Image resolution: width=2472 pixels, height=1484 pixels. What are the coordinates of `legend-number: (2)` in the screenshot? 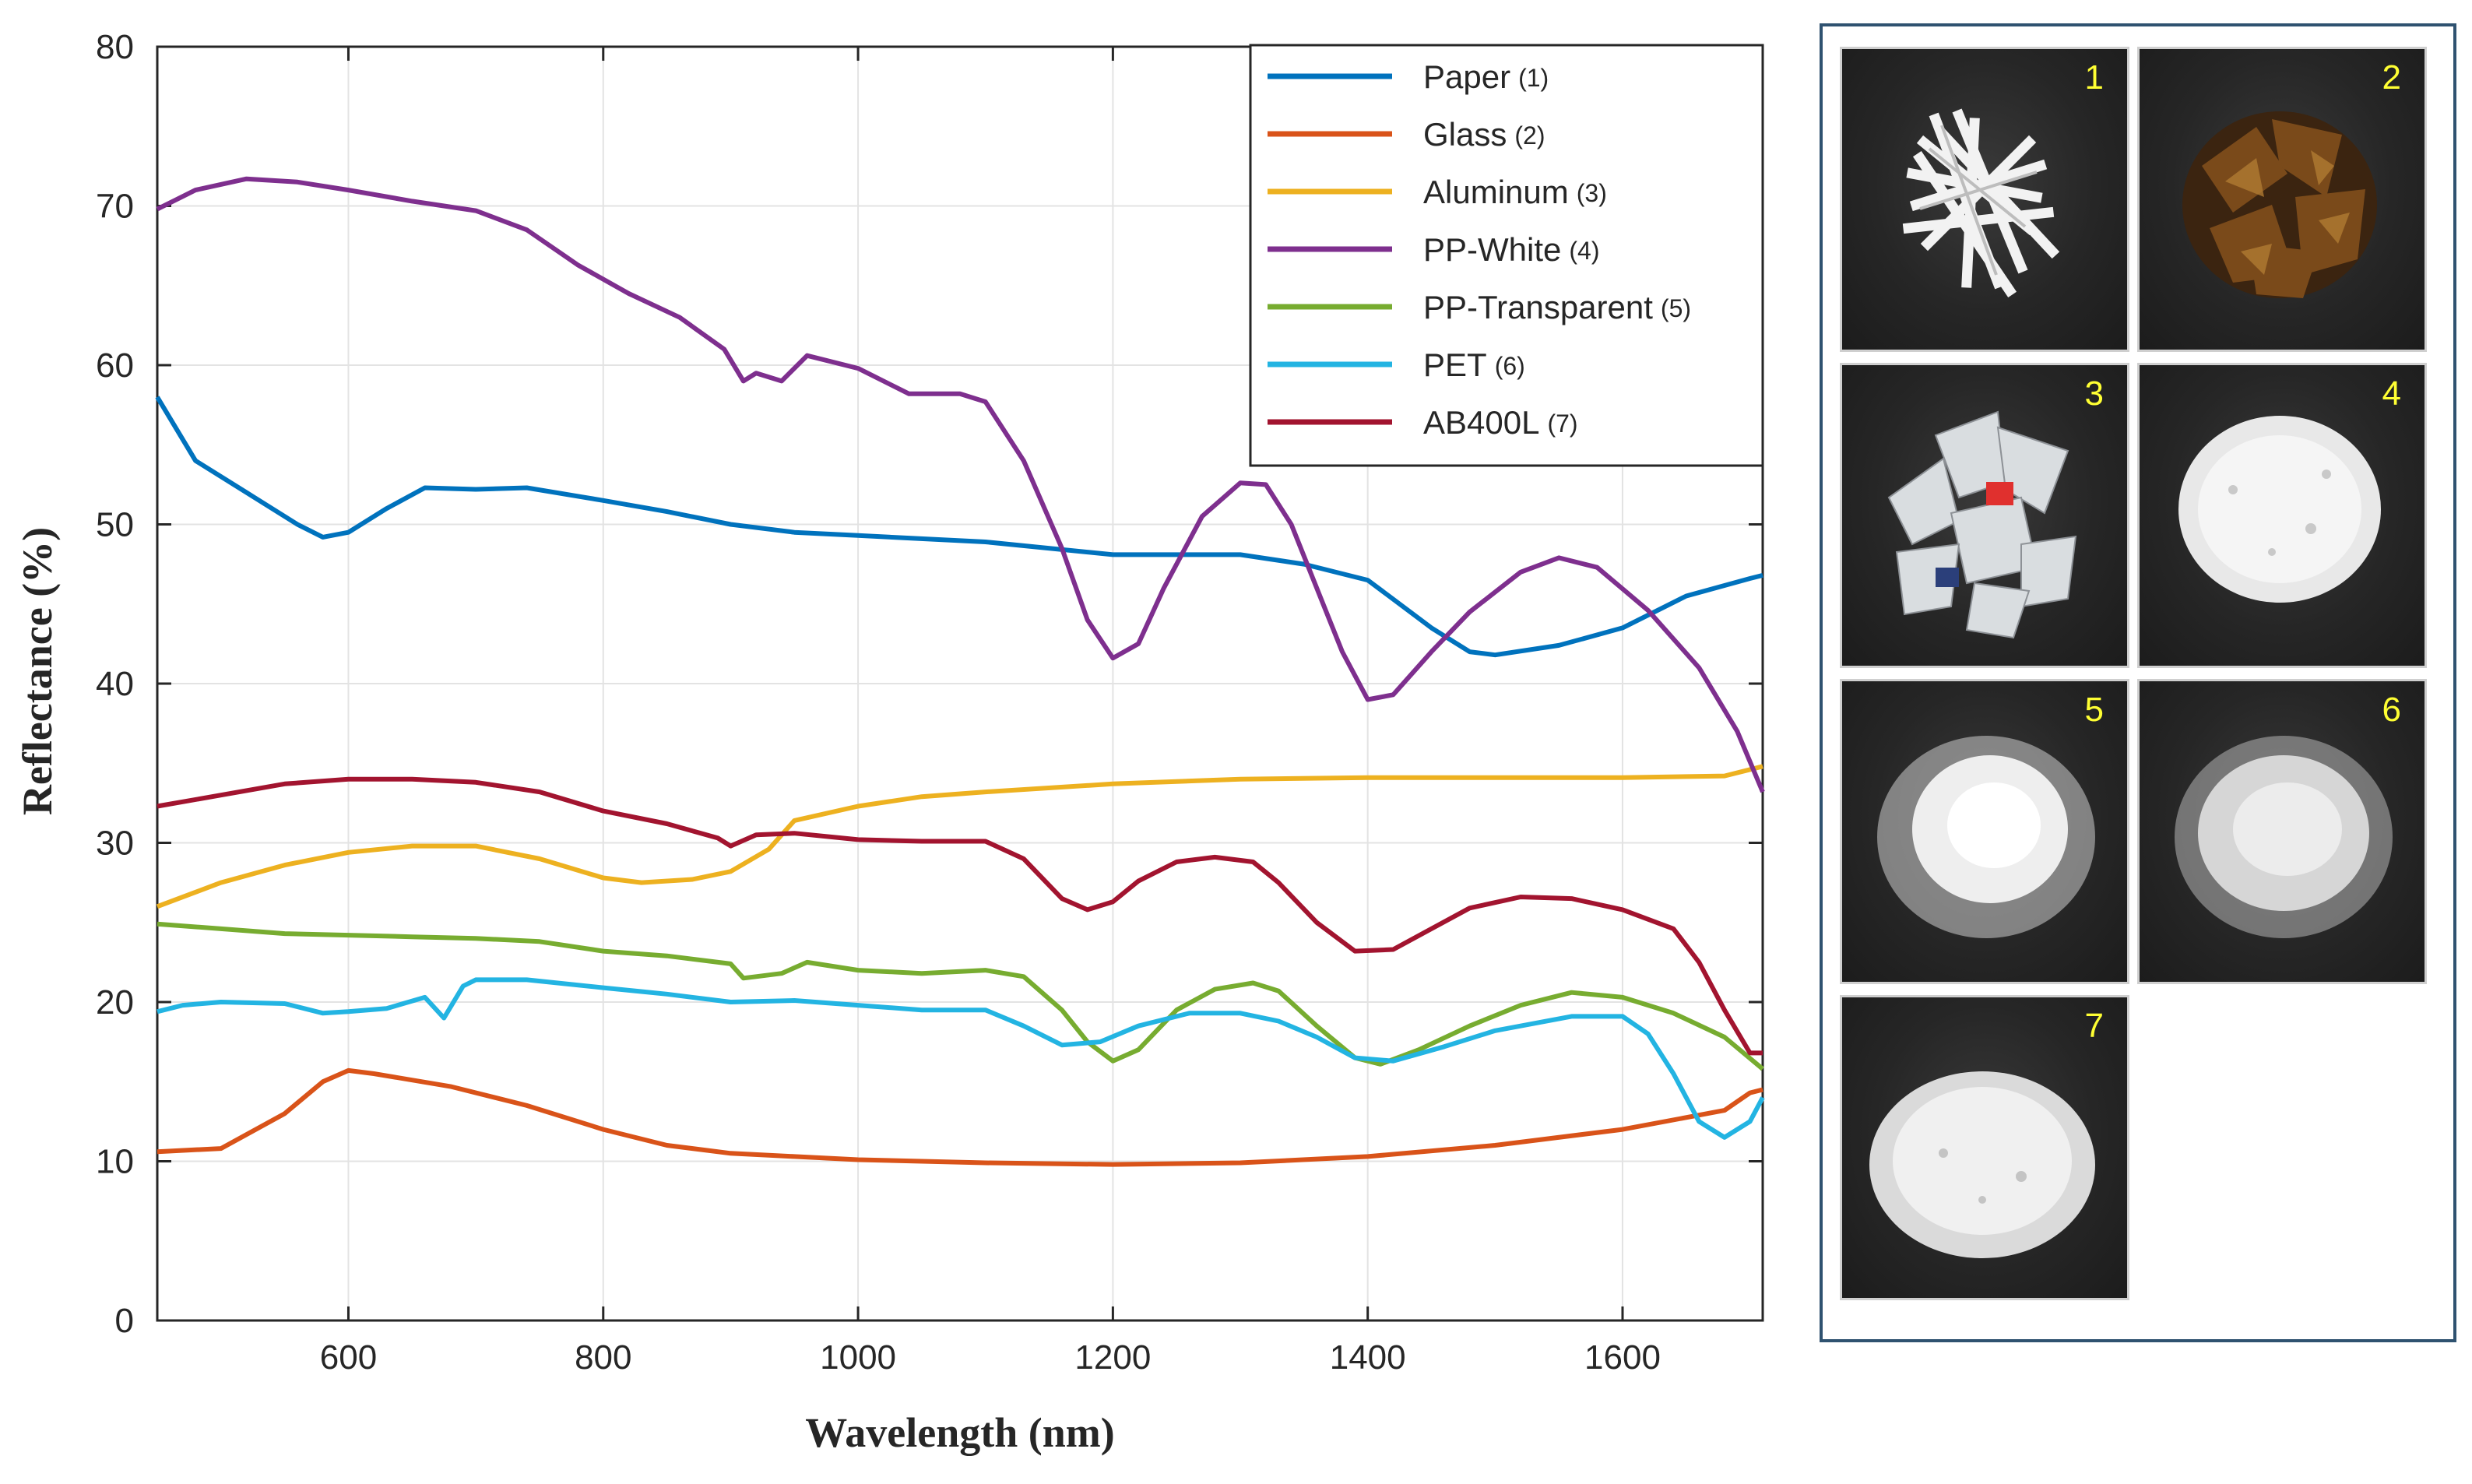 It's located at (1529, 135).